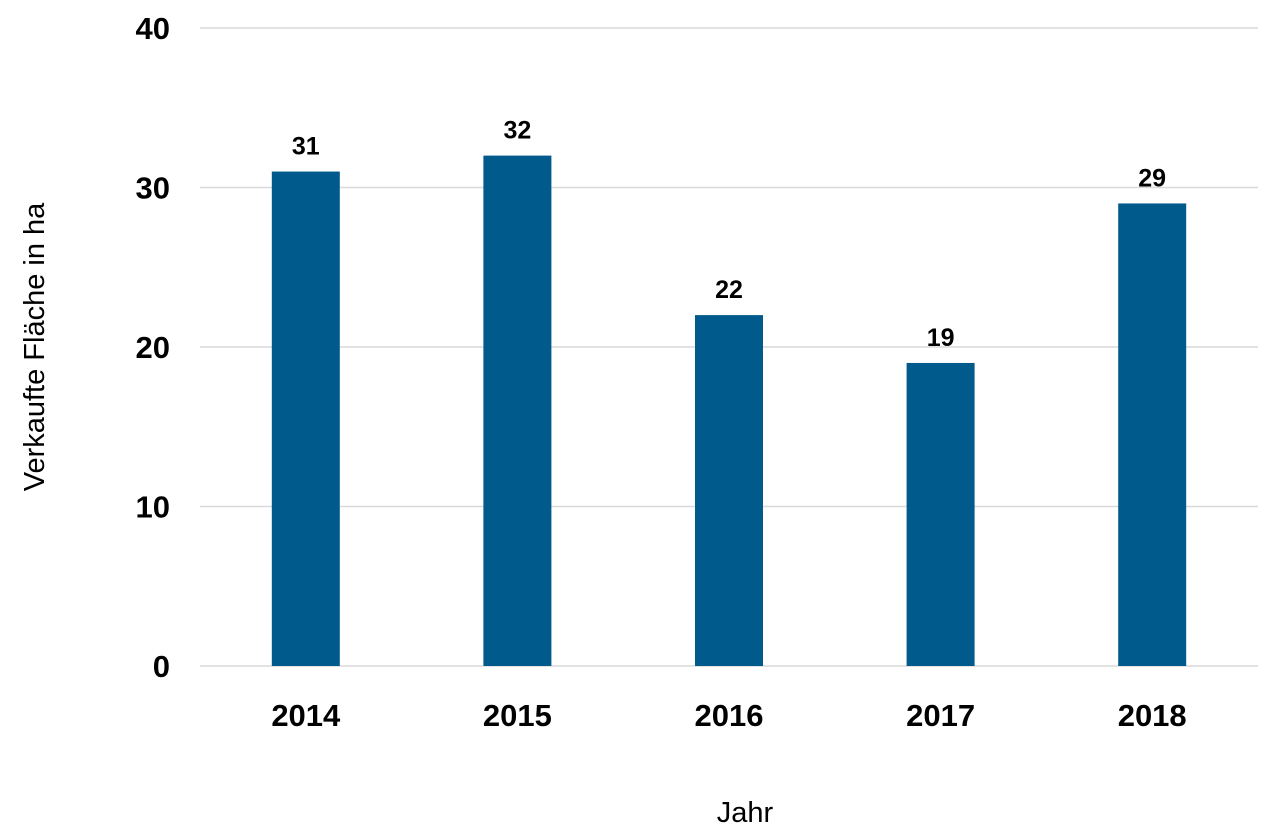 The image size is (1274, 832). I want to click on bar-2015, so click(517, 410).